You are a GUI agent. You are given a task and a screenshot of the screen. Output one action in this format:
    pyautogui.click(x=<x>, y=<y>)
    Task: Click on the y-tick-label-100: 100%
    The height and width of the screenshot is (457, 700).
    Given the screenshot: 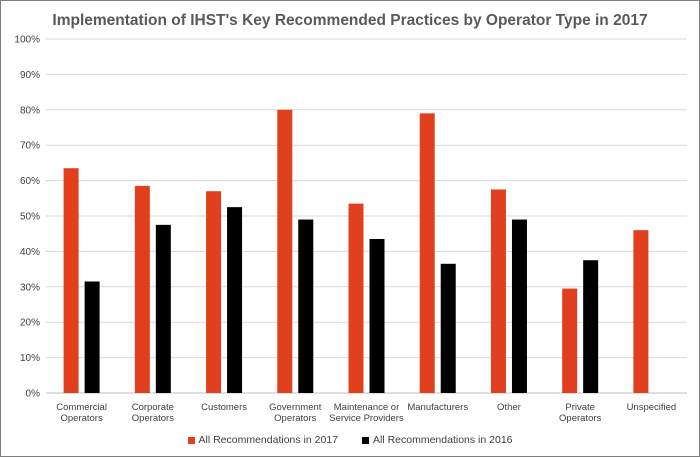 What is the action you would take?
    pyautogui.click(x=27, y=40)
    